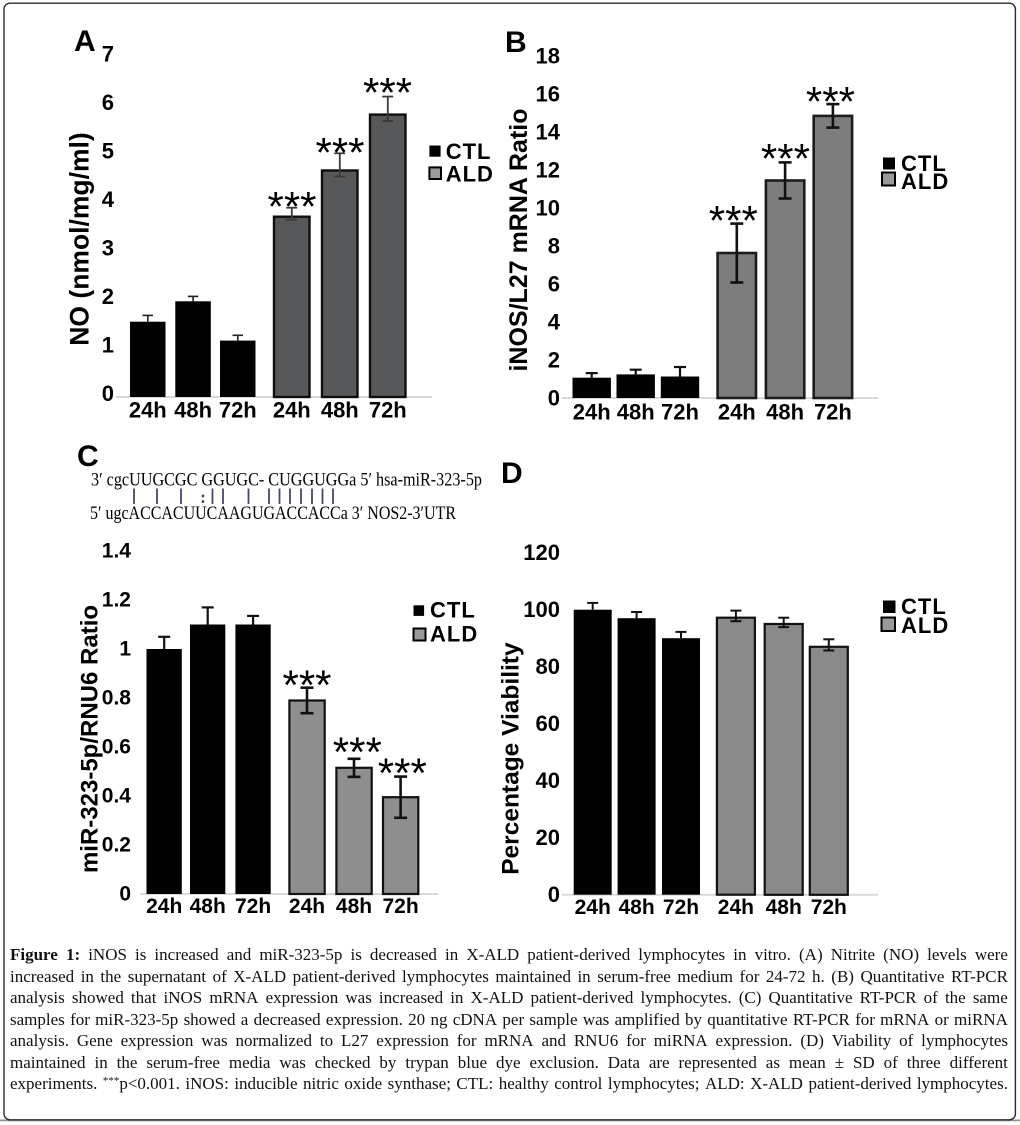 The image size is (1020, 1125). What do you see at coordinates (108, 247) in the screenshot?
I see `svg-text: 3` at bounding box center [108, 247].